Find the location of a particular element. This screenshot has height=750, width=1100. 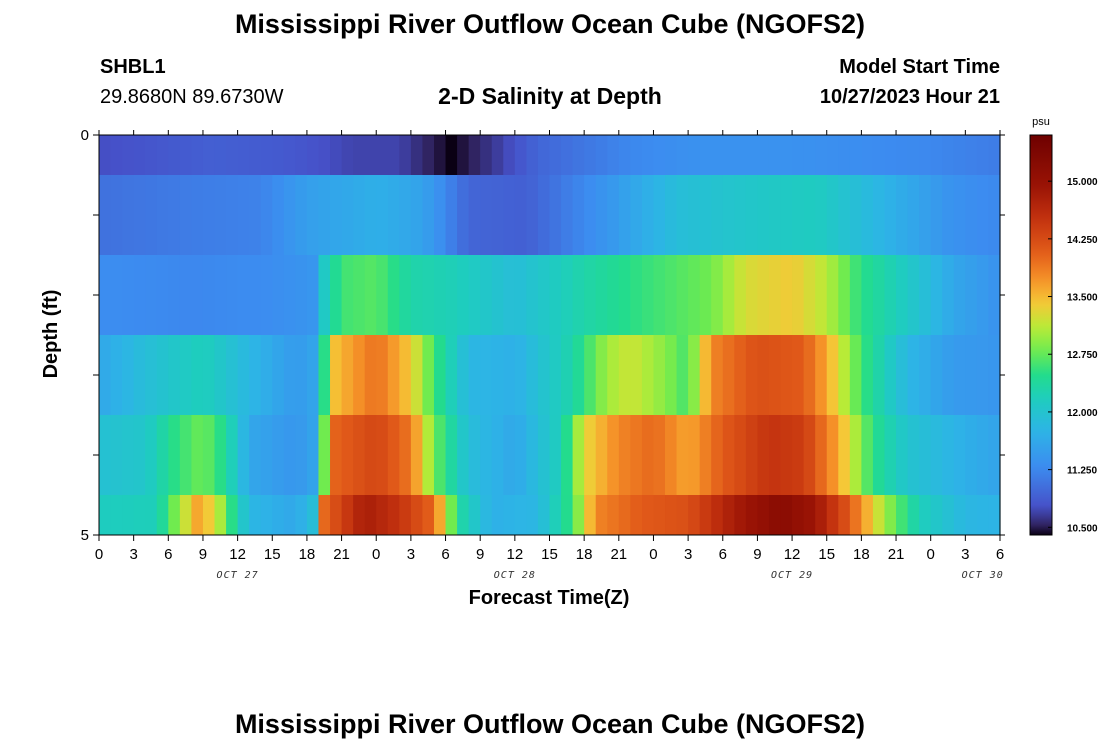

x-tick-label: 3 is located at coordinates (688, 554).